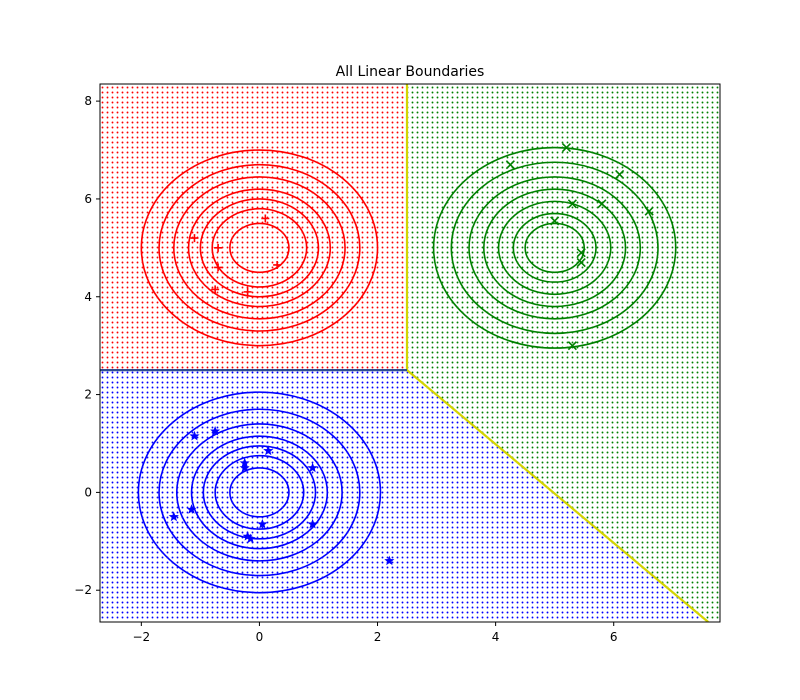 The image size is (800, 700). I want to click on y-tick-label: 0, so click(88, 492).